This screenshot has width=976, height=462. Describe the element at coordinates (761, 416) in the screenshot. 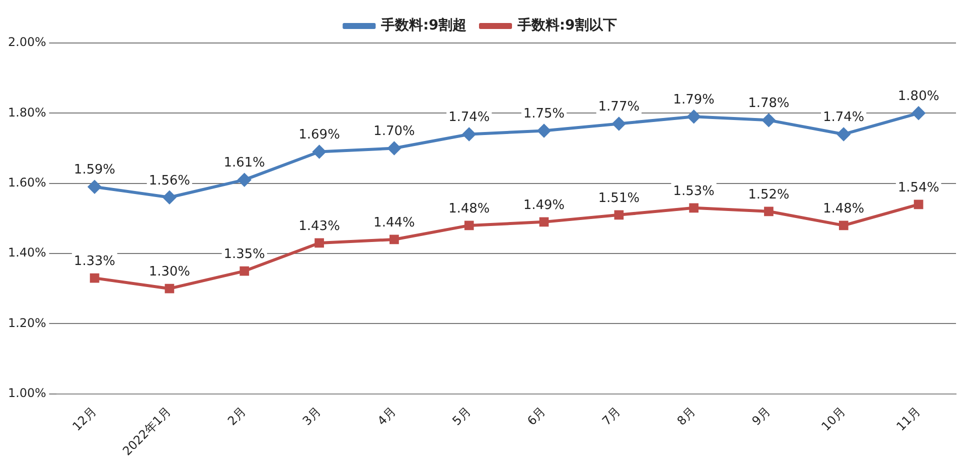

I see `x-tick-label: 9月` at that location.